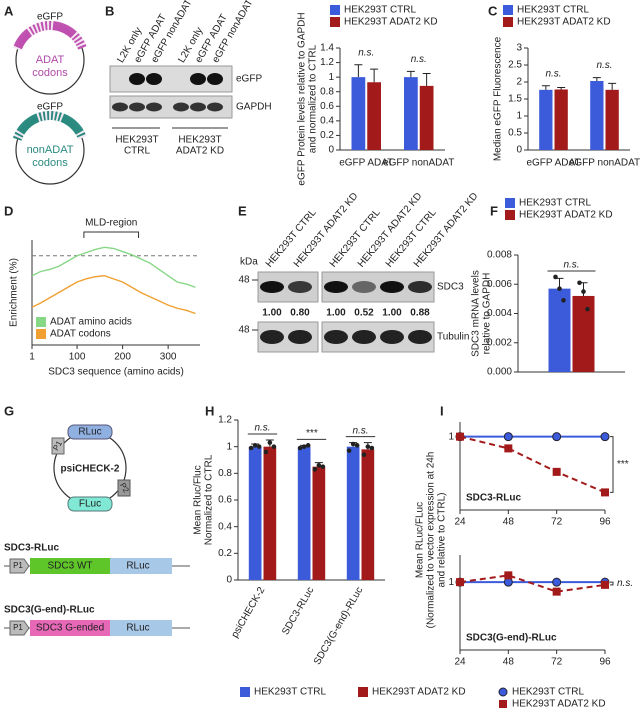 The height and width of the screenshot is (726, 644). What do you see at coordinates (442, 539) in the screenshot?
I see `y-axis-label: and relative to CTRL)` at bounding box center [442, 539].